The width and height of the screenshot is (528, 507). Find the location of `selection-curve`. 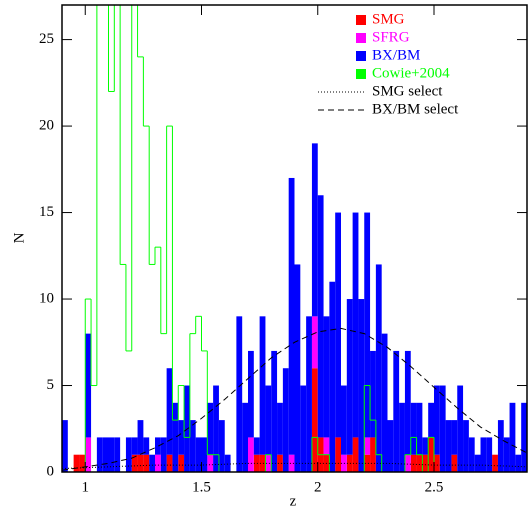

selection-curve is located at coordinates (294, 466).